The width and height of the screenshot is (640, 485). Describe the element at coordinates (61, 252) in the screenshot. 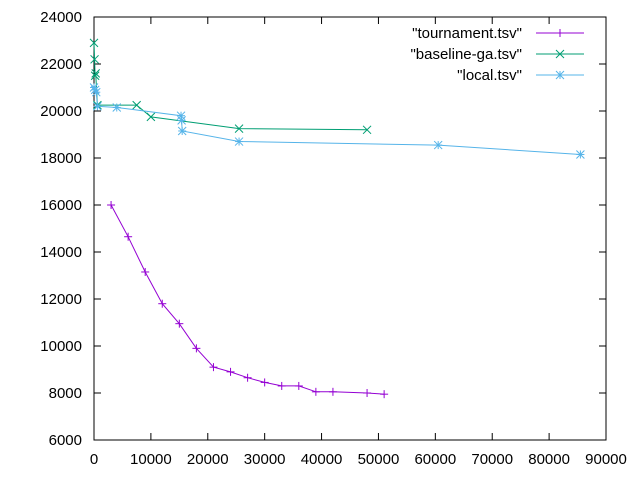

I see `y-tick-label: 14000` at that location.